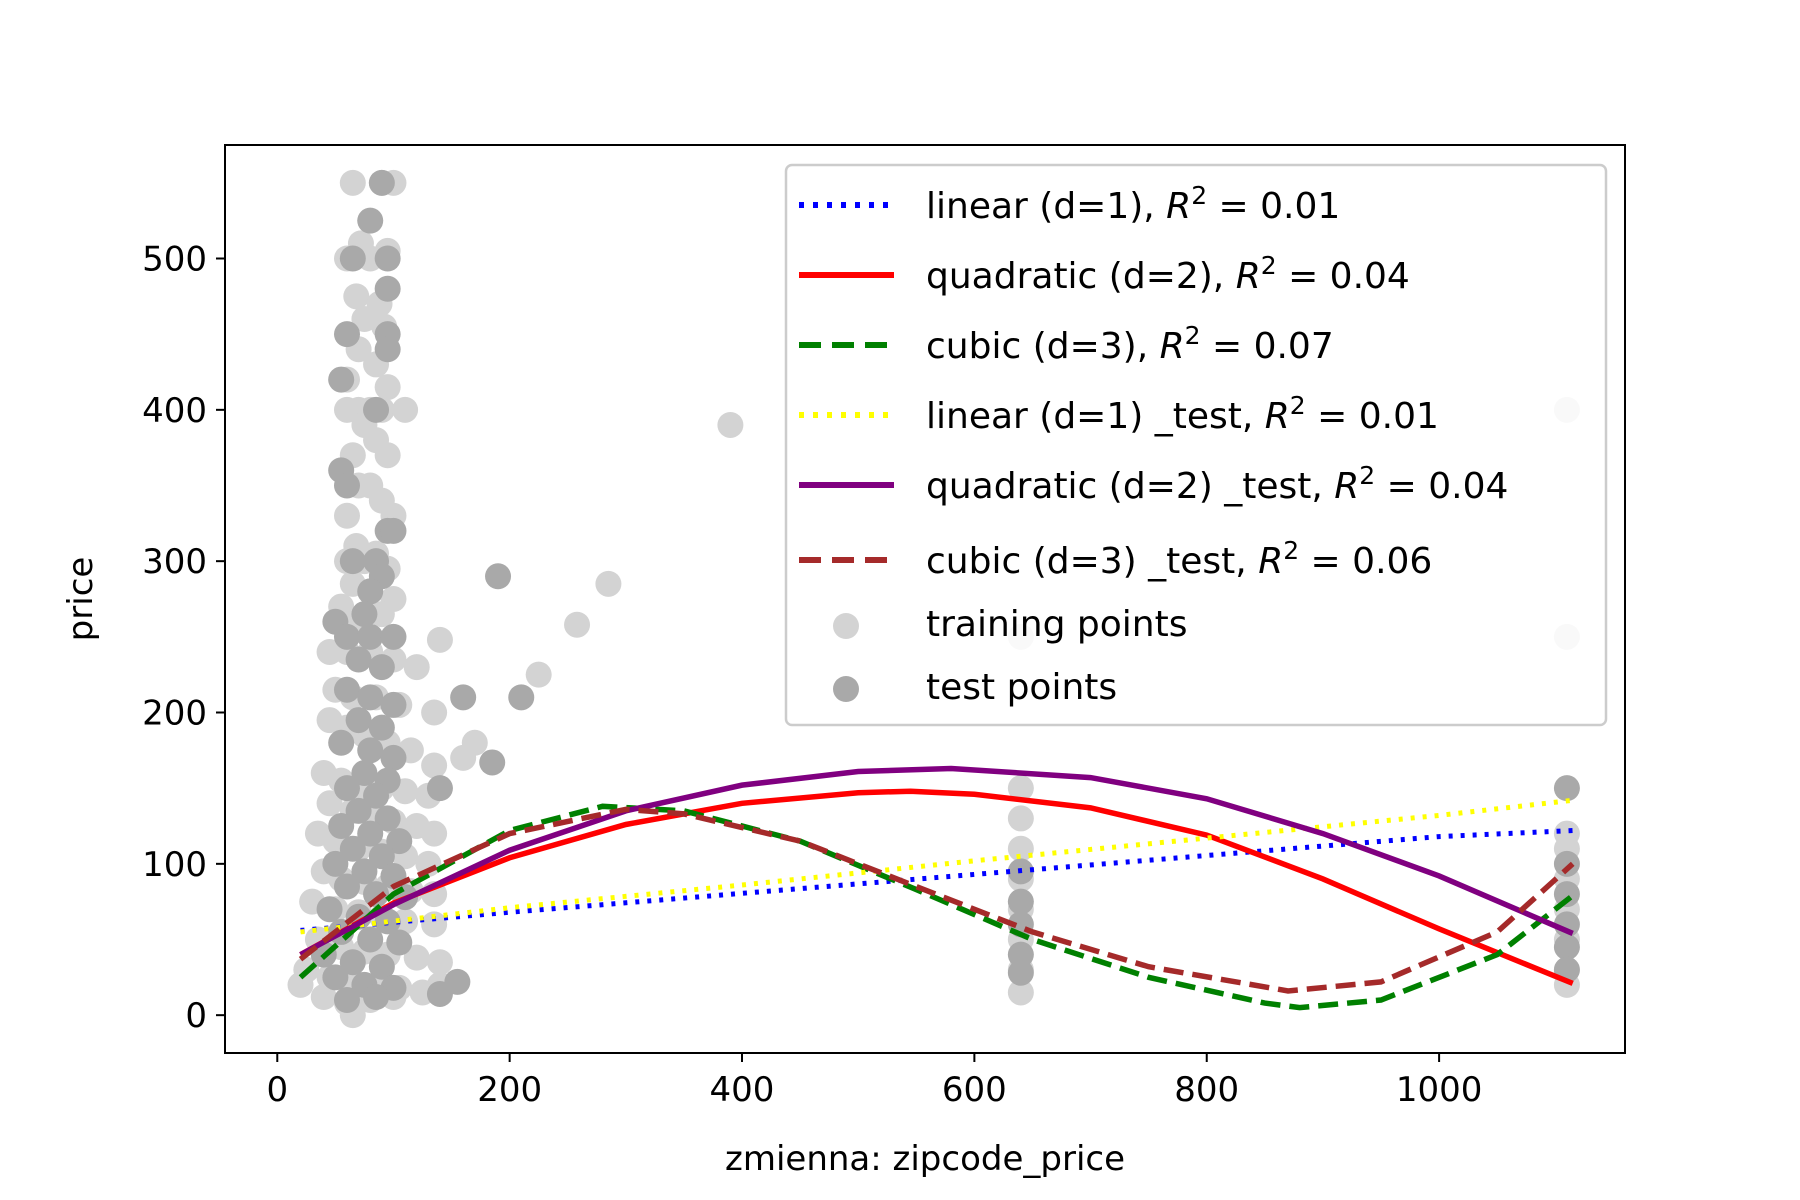 The width and height of the screenshot is (1800, 1200). Describe the element at coordinates (196, 1016) in the screenshot. I see `y-tick-label: 0` at that location.